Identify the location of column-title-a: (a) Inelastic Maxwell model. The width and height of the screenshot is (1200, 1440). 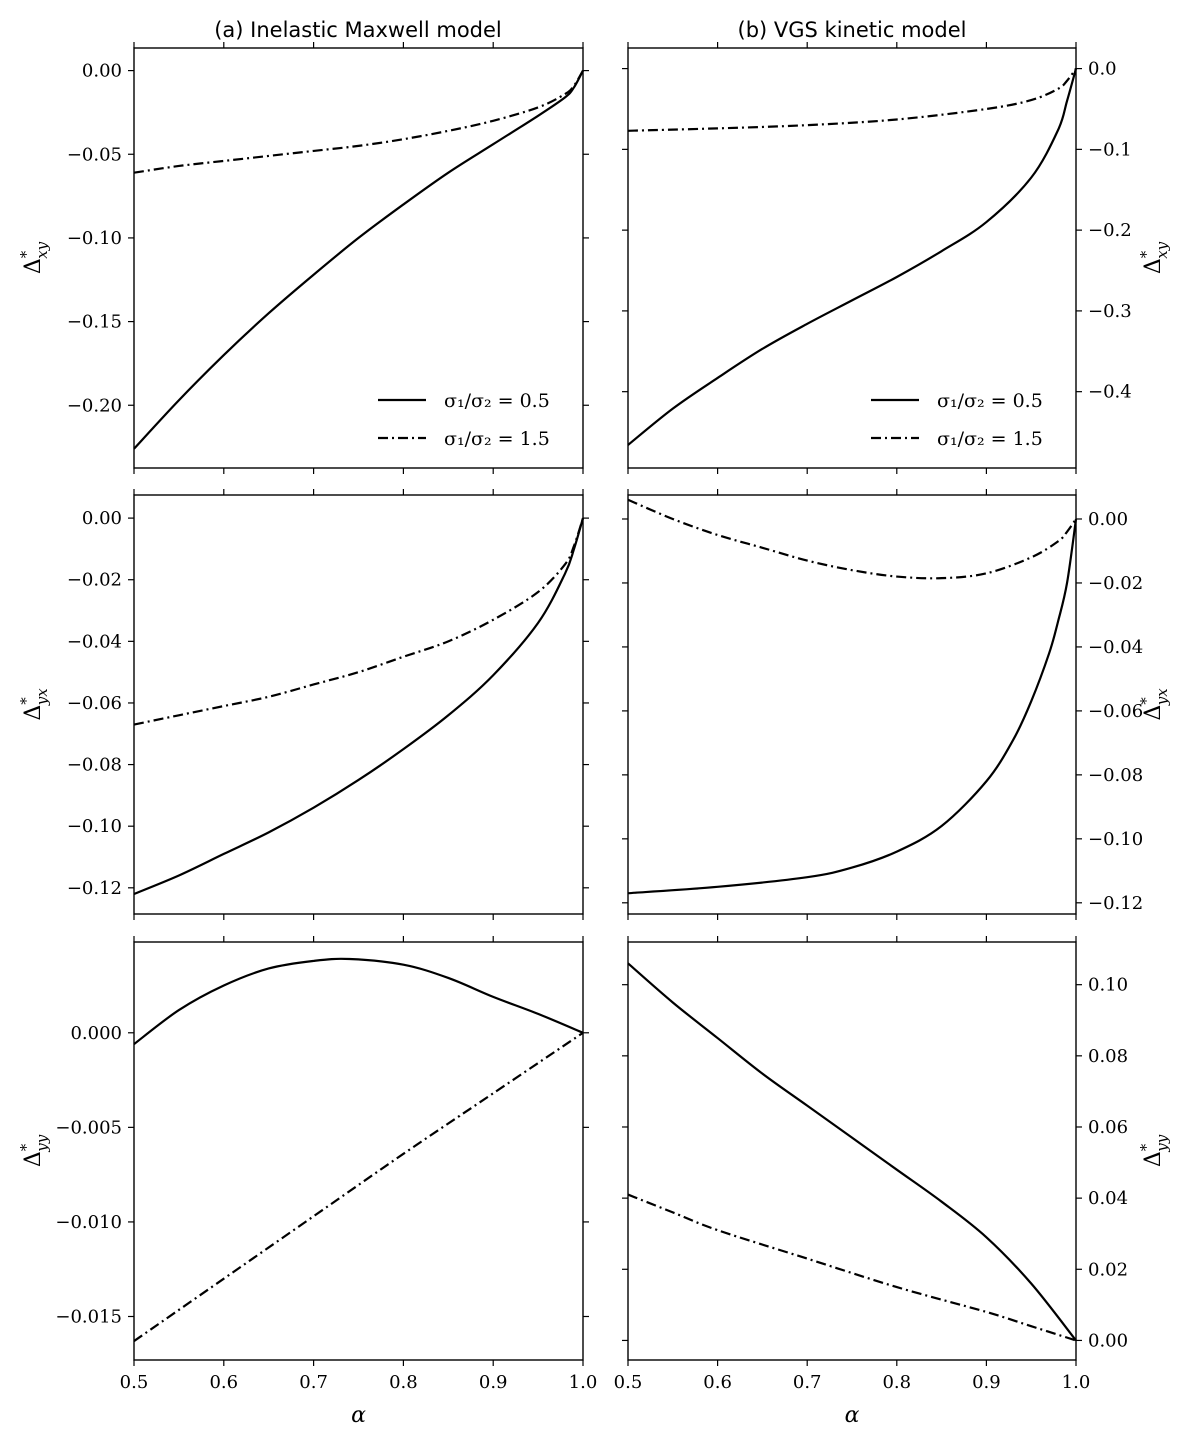
(358, 30).